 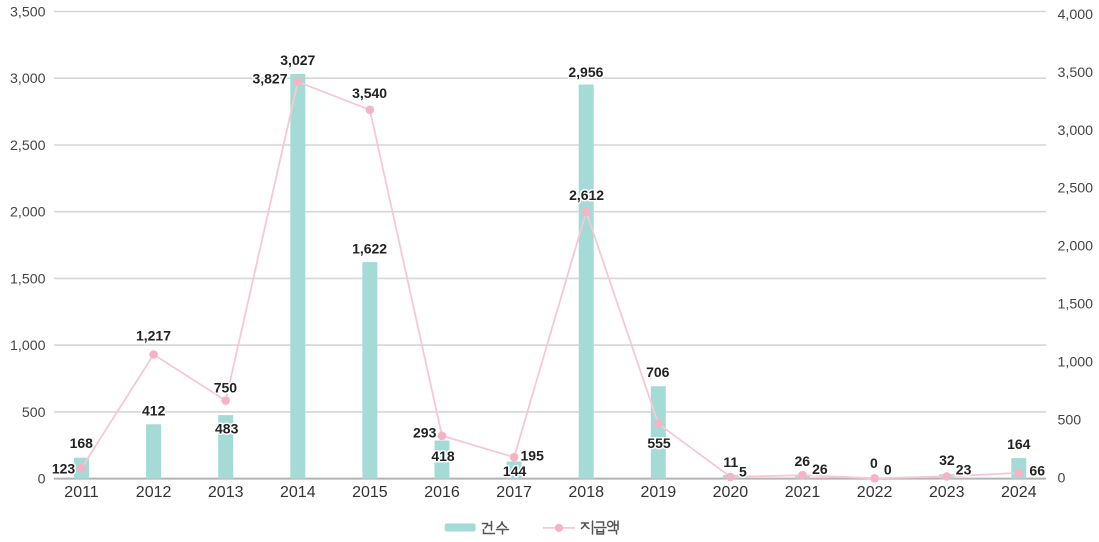 I want to click on svg-text: 2011, so click(x=81, y=492).